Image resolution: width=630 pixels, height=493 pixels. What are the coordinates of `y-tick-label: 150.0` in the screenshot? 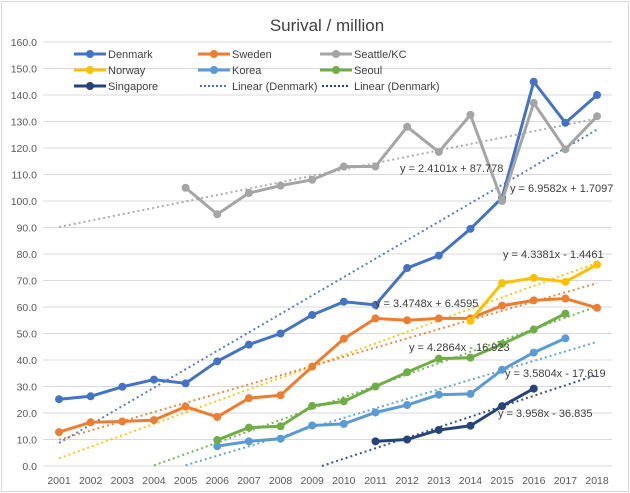 It's located at (24, 70).